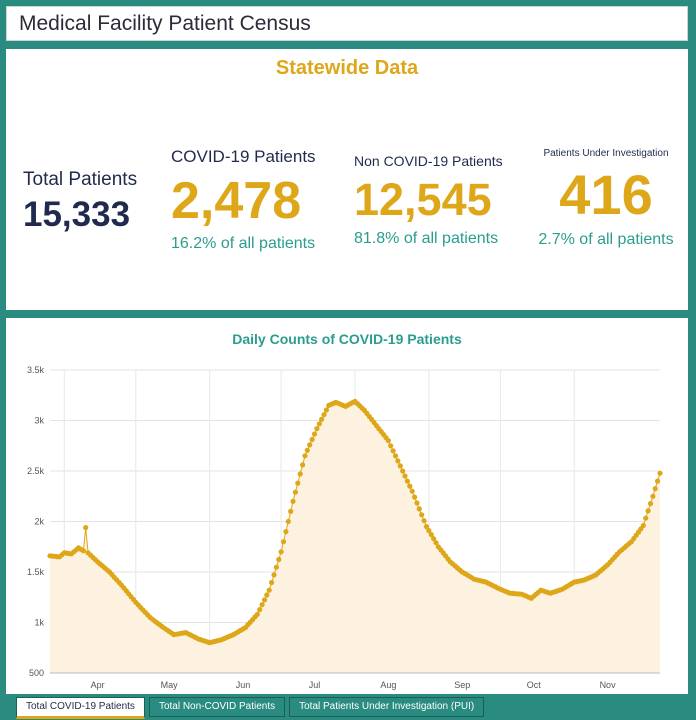 The width and height of the screenshot is (696, 720). I want to click on chart-title: Daily Counts of COVID-19 Patients, so click(347, 339).